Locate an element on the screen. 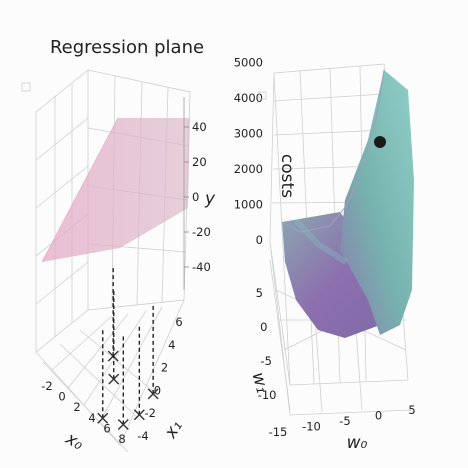 The width and height of the screenshot is (468, 468). right-x-tick-label: 5 is located at coordinates (411, 410).